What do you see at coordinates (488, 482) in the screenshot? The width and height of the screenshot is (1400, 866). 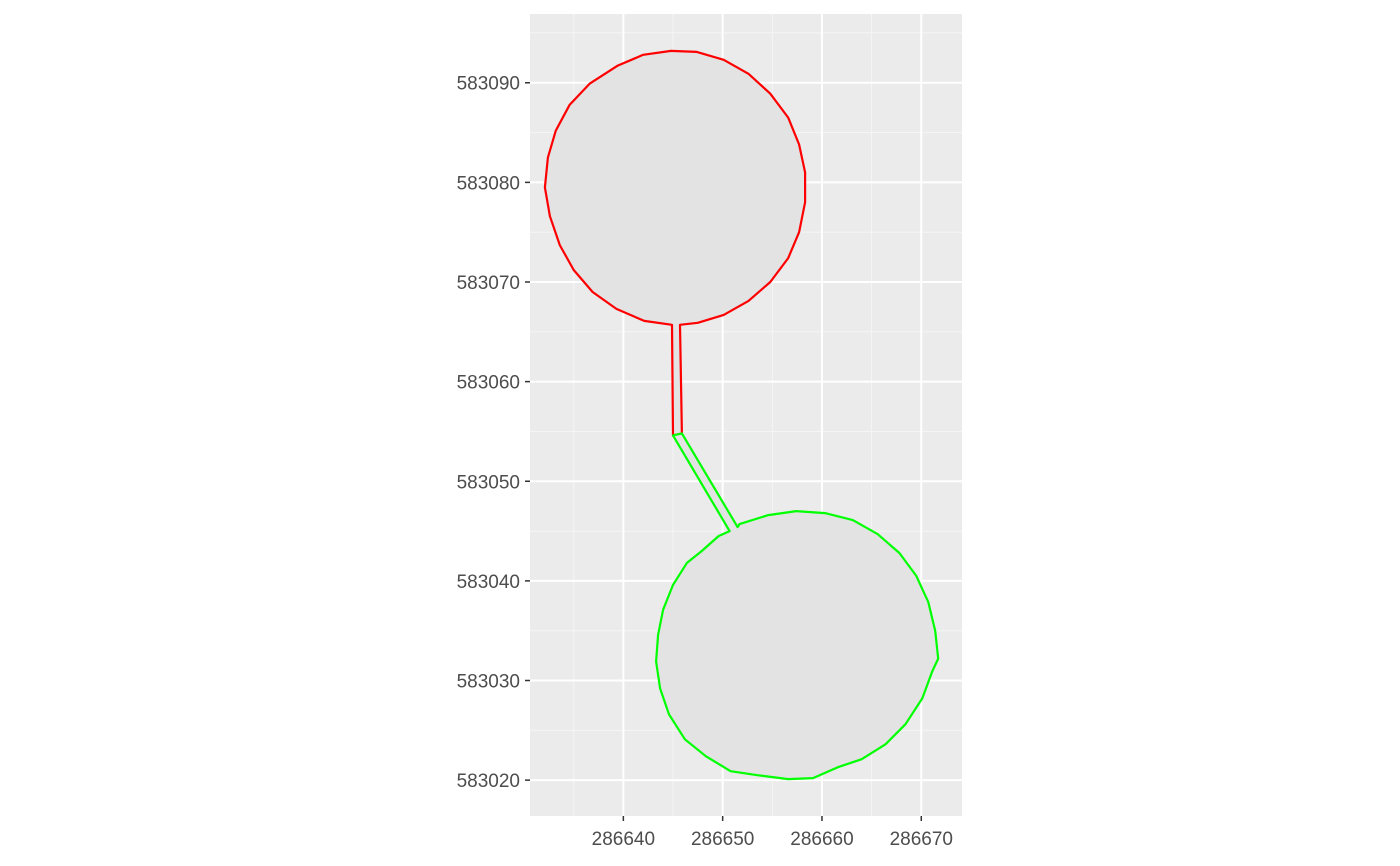 I see `y-tick-label: 583050` at bounding box center [488, 482].